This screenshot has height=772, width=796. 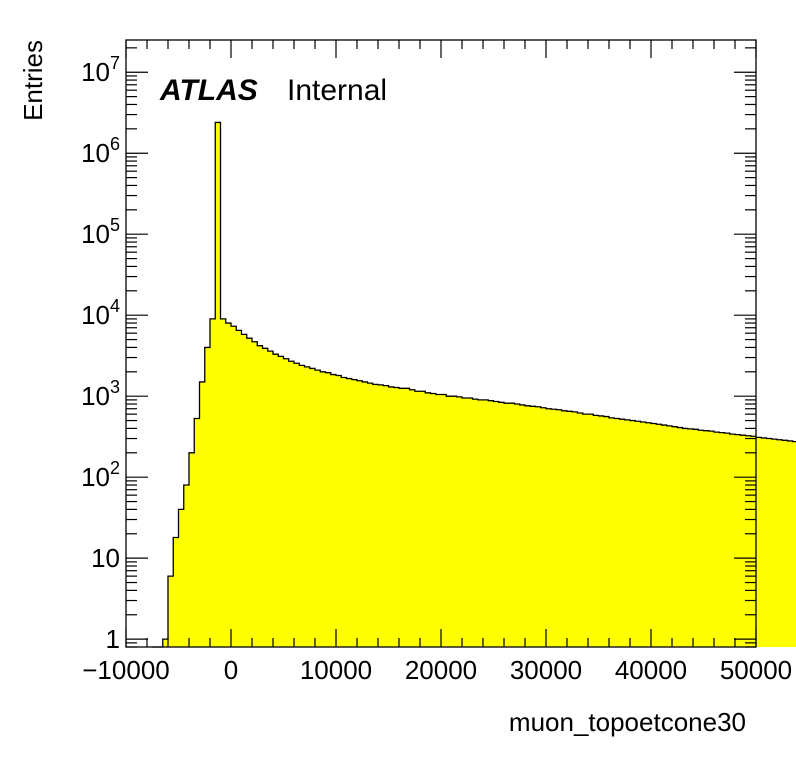 What do you see at coordinates (105, 558) in the screenshot?
I see `y-tick-label: 10` at bounding box center [105, 558].